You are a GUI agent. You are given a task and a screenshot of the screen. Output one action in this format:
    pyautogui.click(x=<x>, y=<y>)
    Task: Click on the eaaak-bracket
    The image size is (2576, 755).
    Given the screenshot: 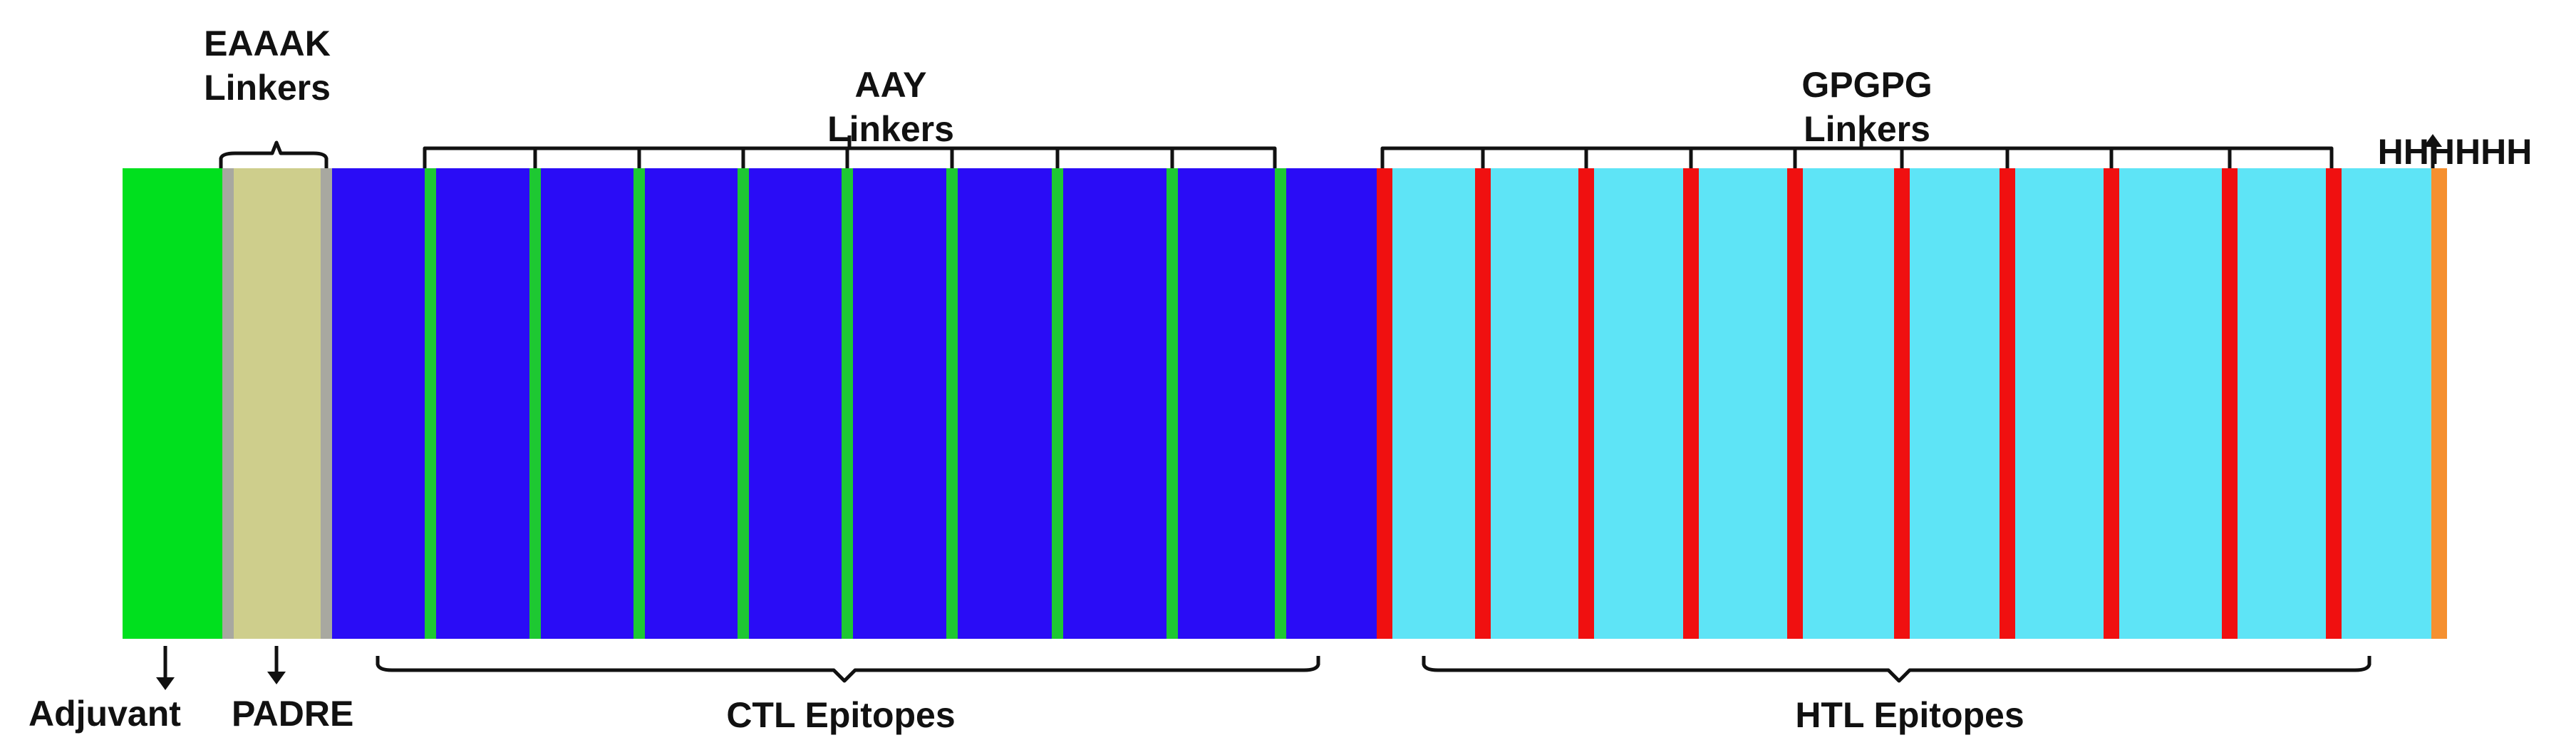 What is the action you would take?
    pyautogui.click(x=274, y=154)
    